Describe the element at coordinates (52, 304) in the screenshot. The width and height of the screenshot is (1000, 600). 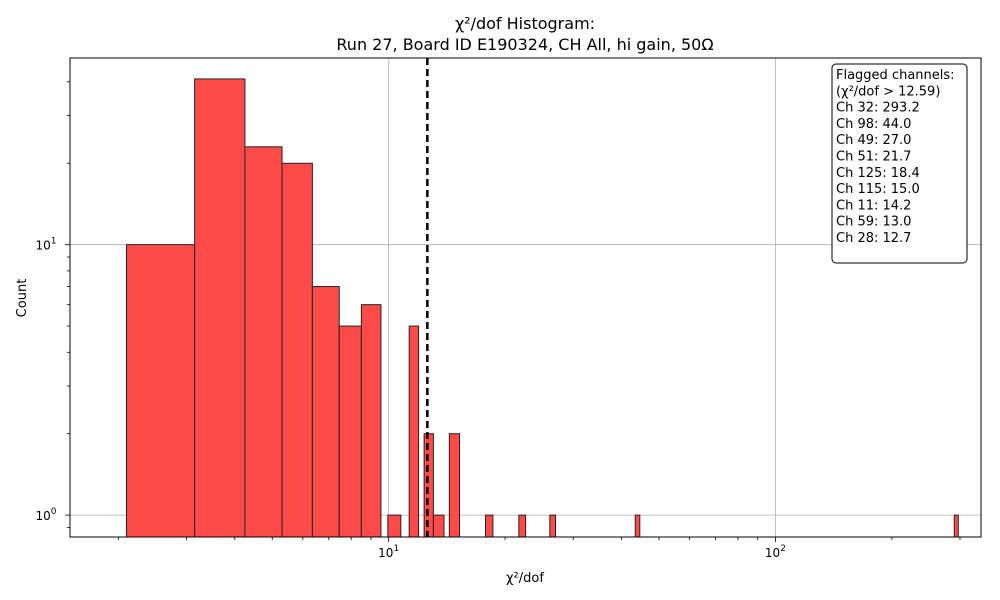
I see `y-axis-ticks: 10⁰ 10¹` at that location.